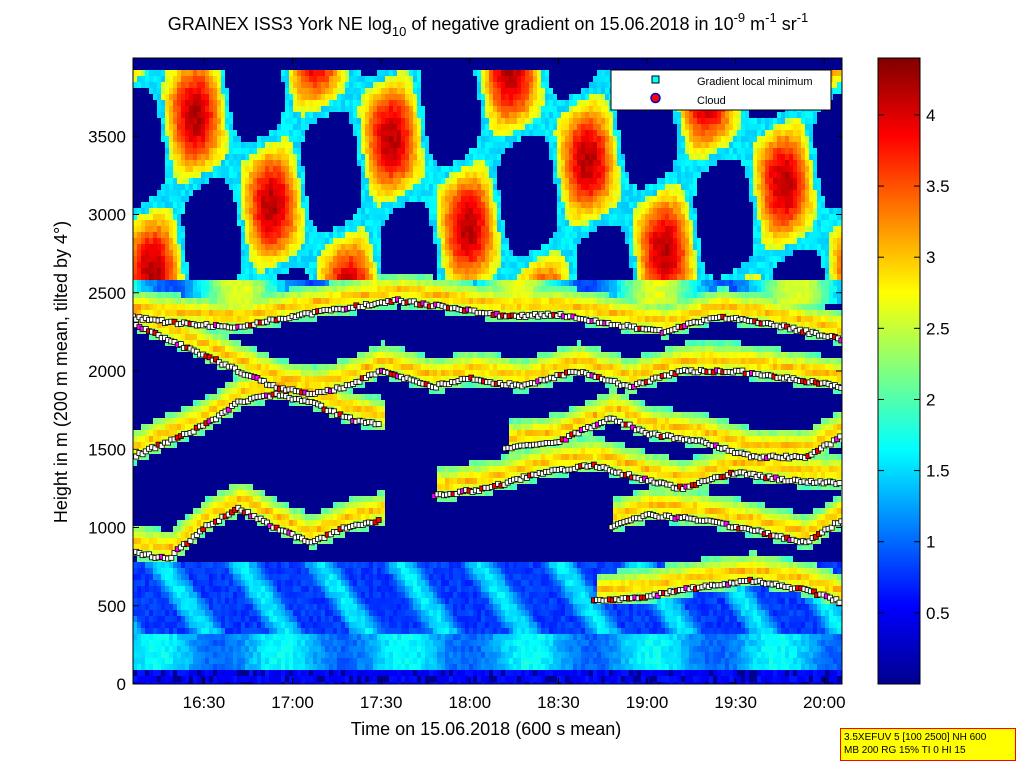 The width and height of the screenshot is (1023, 767). What do you see at coordinates (204, 702) in the screenshot?
I see `x-tick-label: 16:30` at bounding box center [204, 702].